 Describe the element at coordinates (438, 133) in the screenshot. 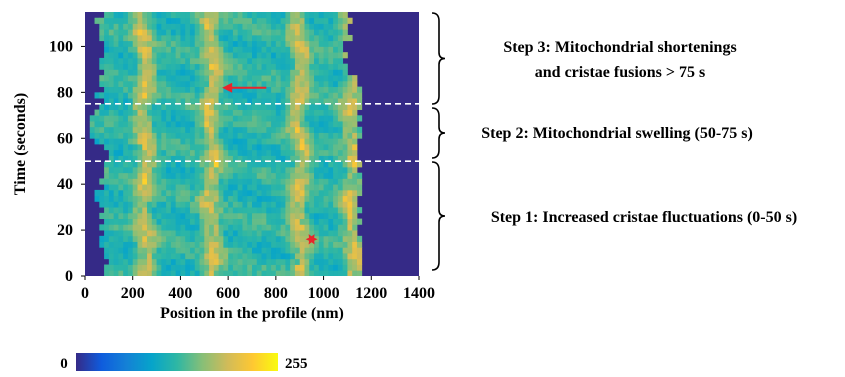

I see `curly-brace` at that location.